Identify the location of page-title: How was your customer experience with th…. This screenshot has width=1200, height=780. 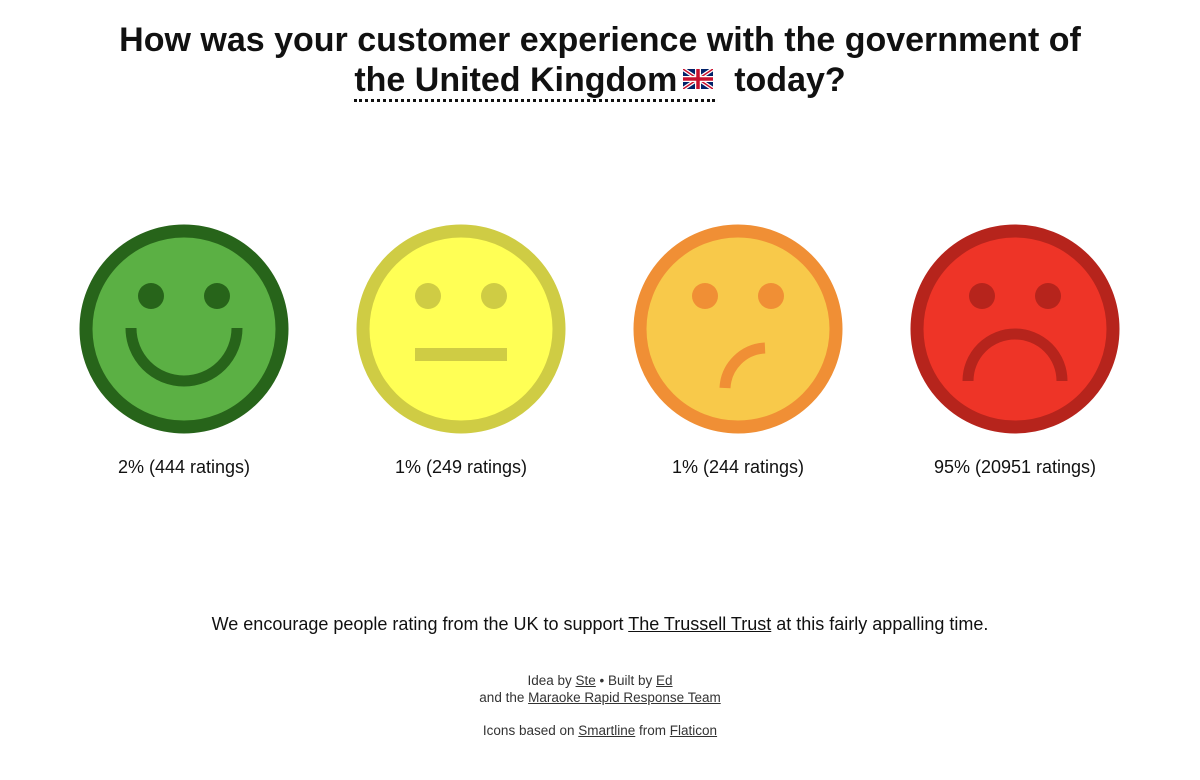
(600, 61).